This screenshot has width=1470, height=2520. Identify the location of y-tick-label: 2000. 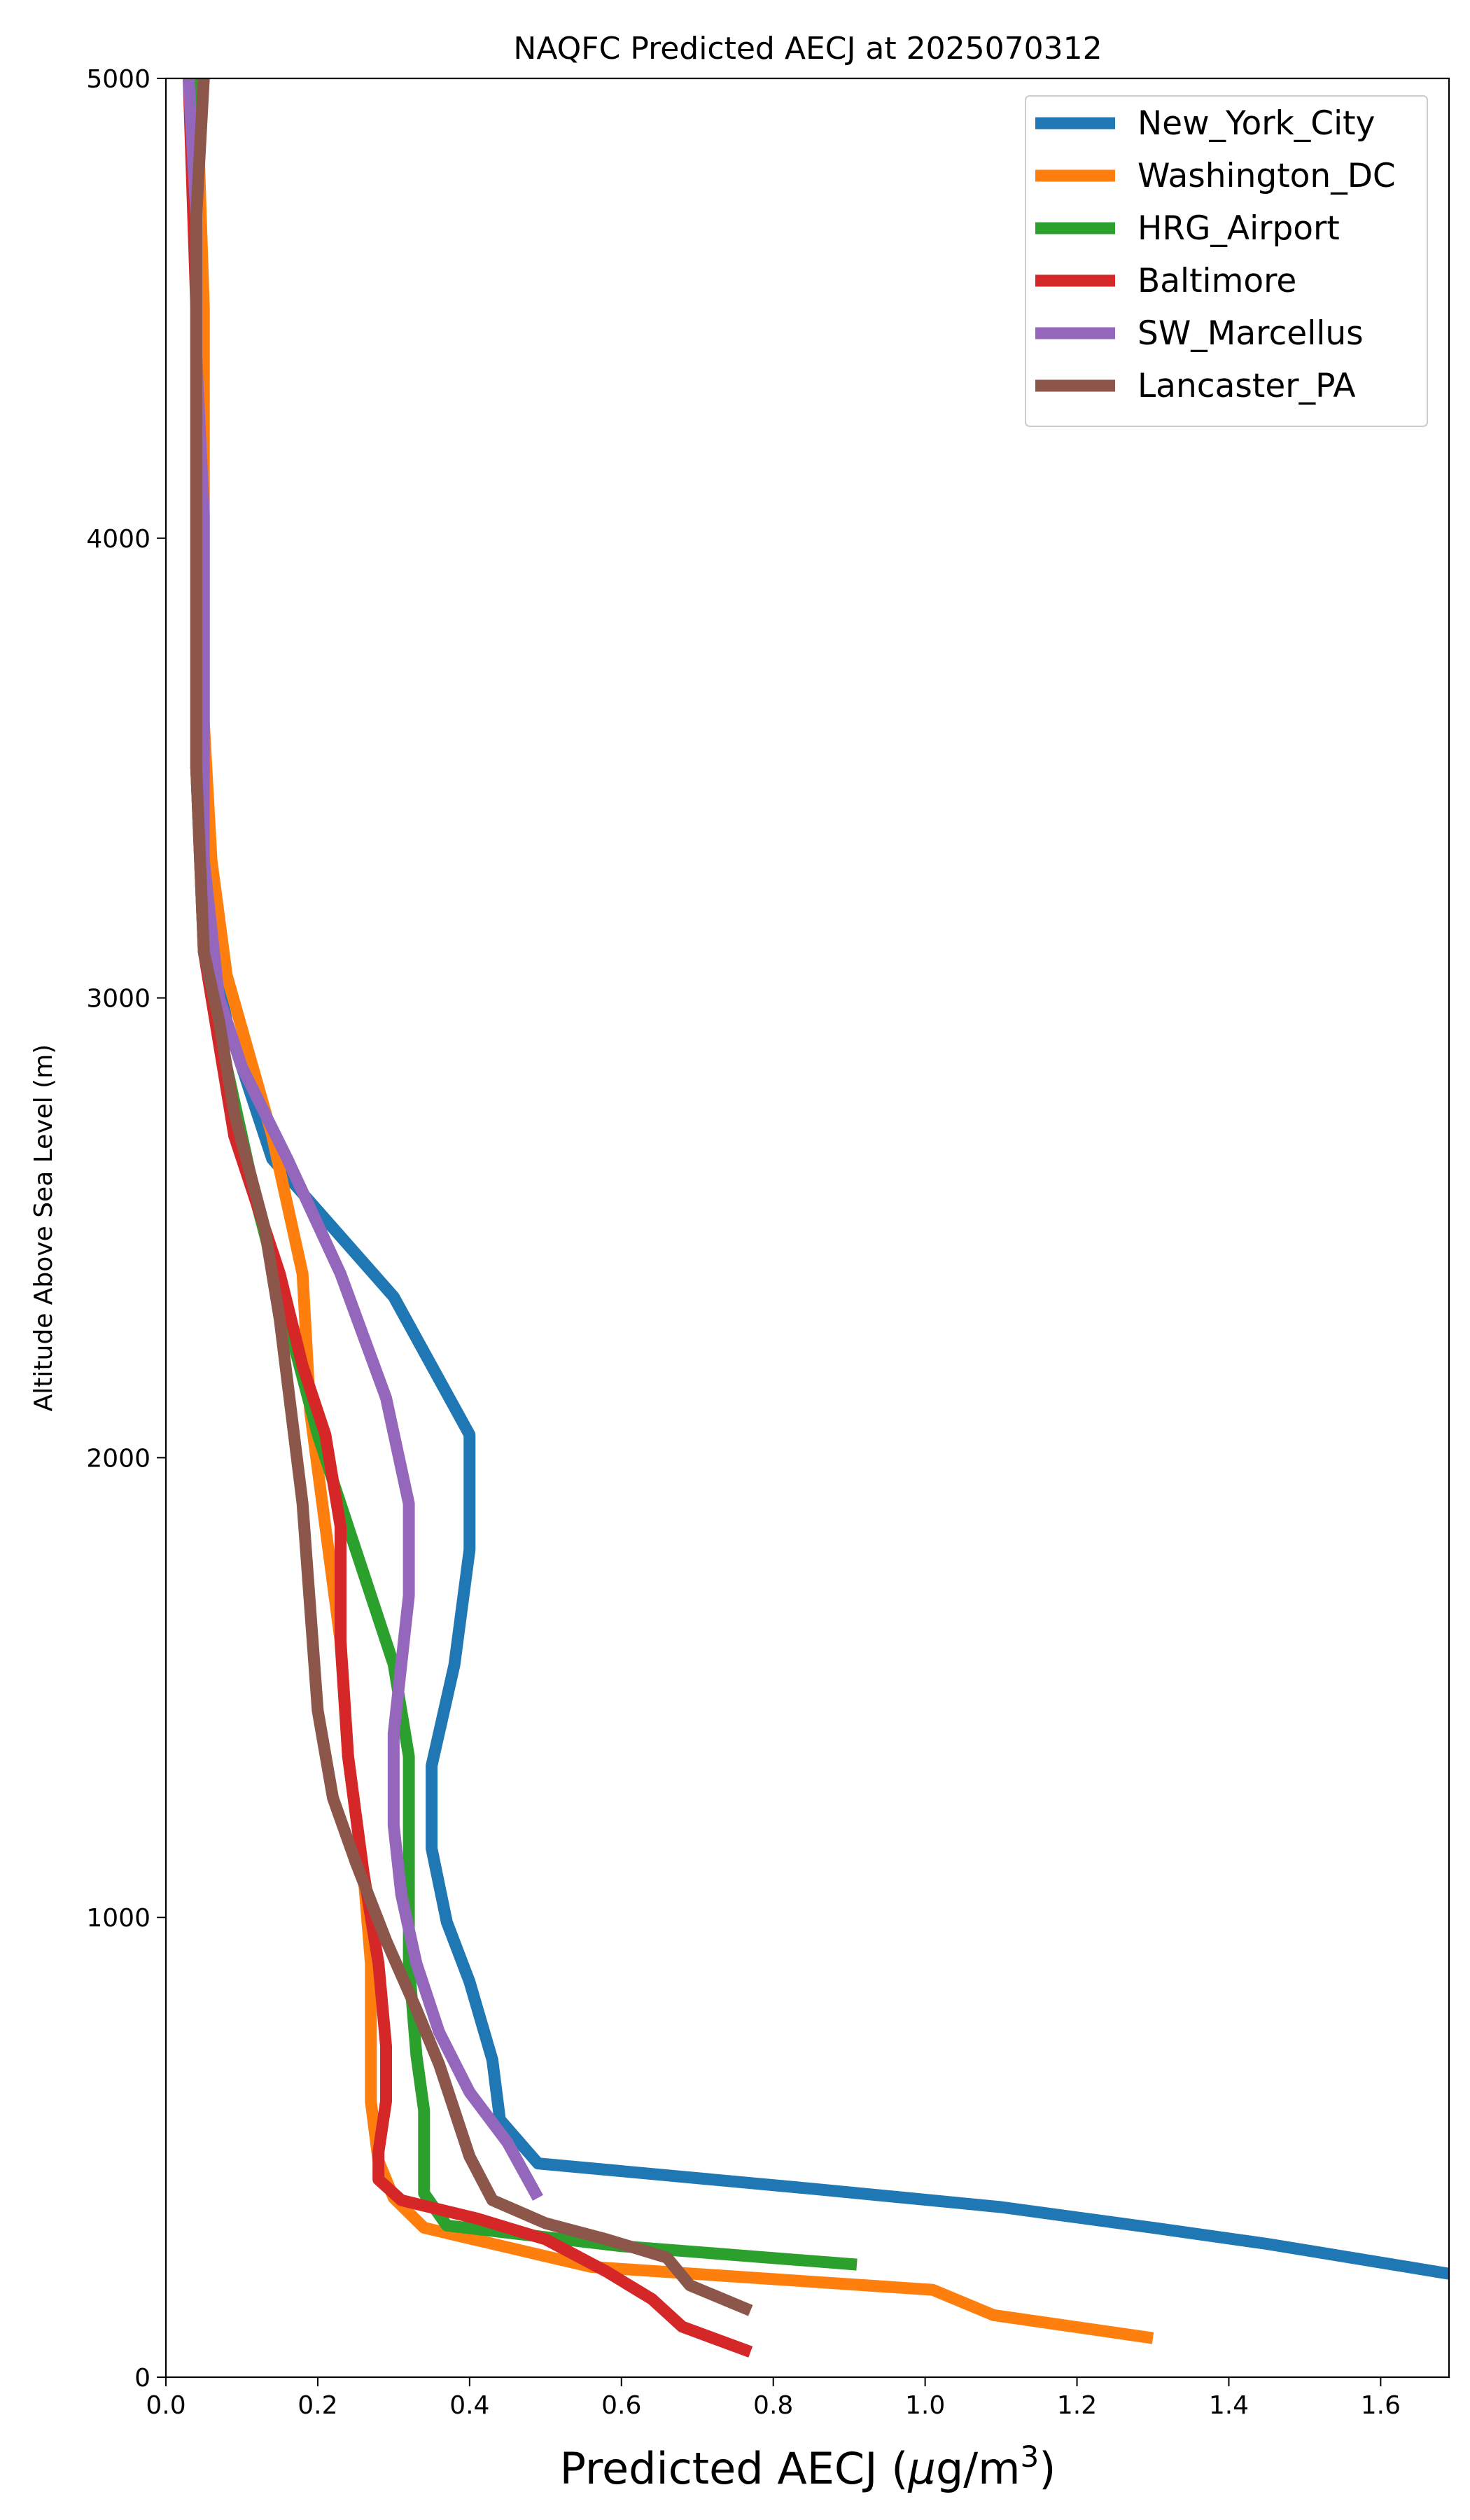
(118, 1458).